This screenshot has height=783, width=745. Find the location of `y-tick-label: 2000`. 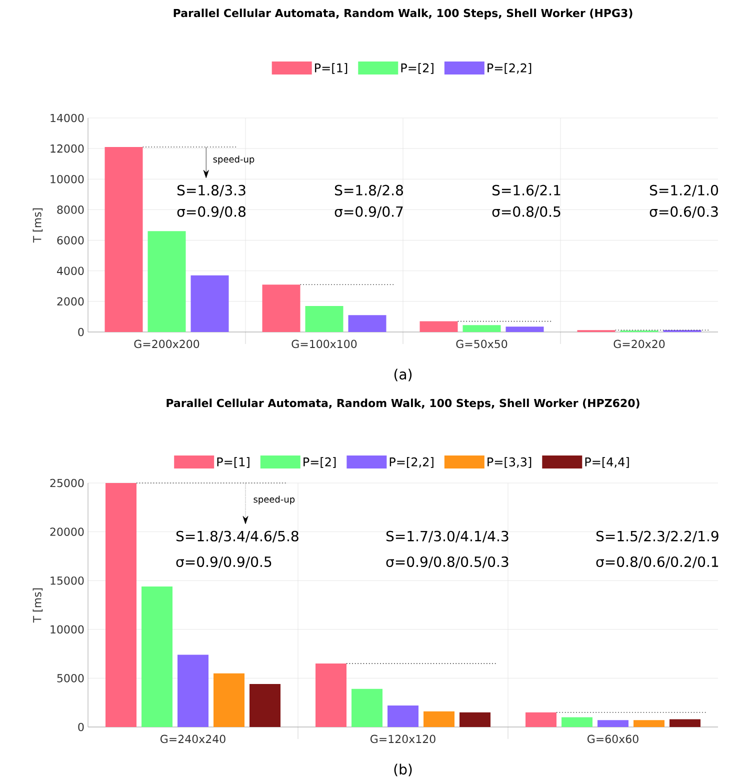

y-tick-label: 2000 is located at coordinates (70, 301).